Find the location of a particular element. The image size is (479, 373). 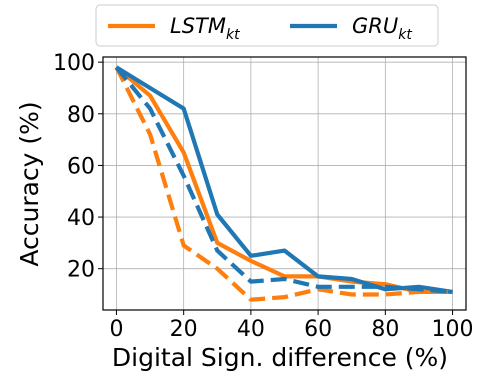

y-axis-label: Accuracy (%) is located at coordinates (29, 183).